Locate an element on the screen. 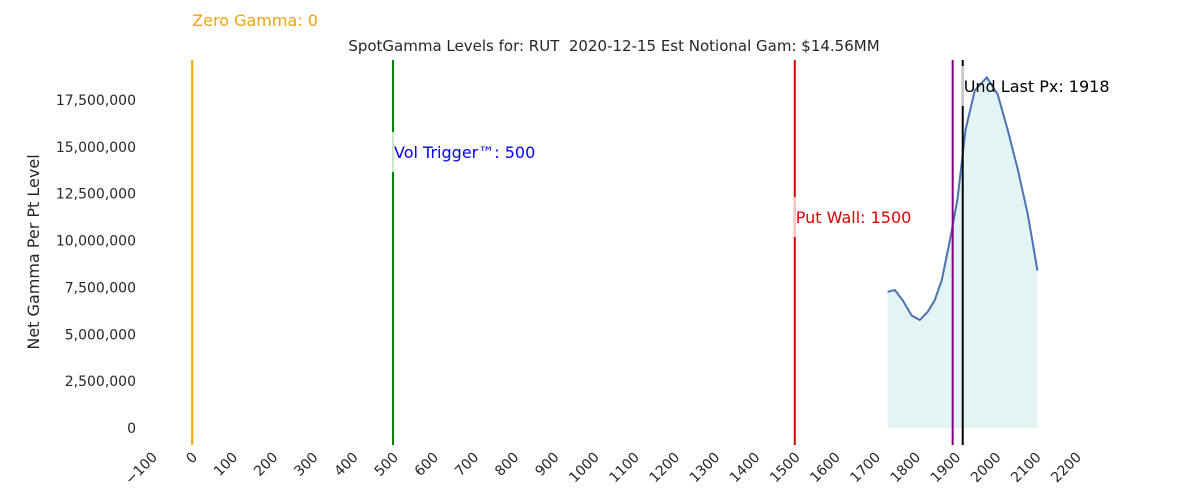 The image size is (1200, 500). x-tick-label: 300 is located at coordinates (306, 465).